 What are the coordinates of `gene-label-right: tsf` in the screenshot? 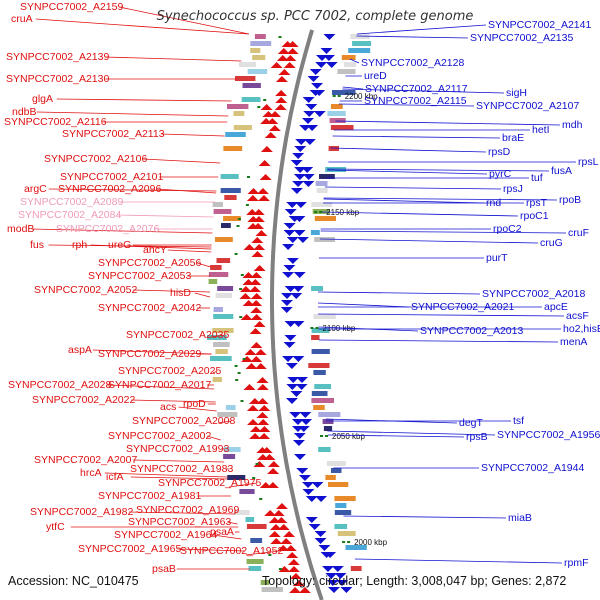 It's located at (518, 421).